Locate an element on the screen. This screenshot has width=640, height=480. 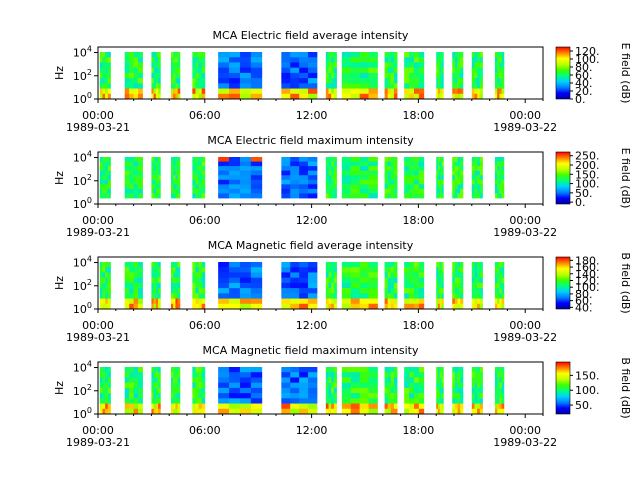
colorbar-tick-label: 0. is located at coordinates (580, 202).